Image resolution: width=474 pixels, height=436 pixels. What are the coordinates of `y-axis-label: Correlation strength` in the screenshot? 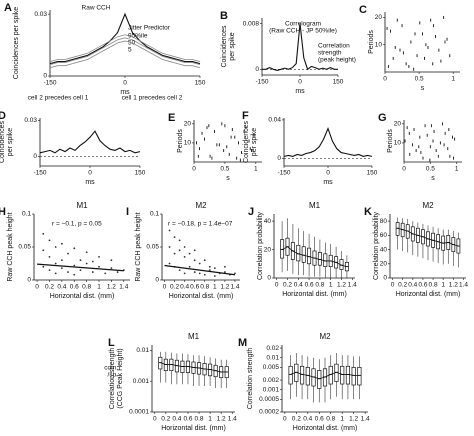 It's located at (112, 379).